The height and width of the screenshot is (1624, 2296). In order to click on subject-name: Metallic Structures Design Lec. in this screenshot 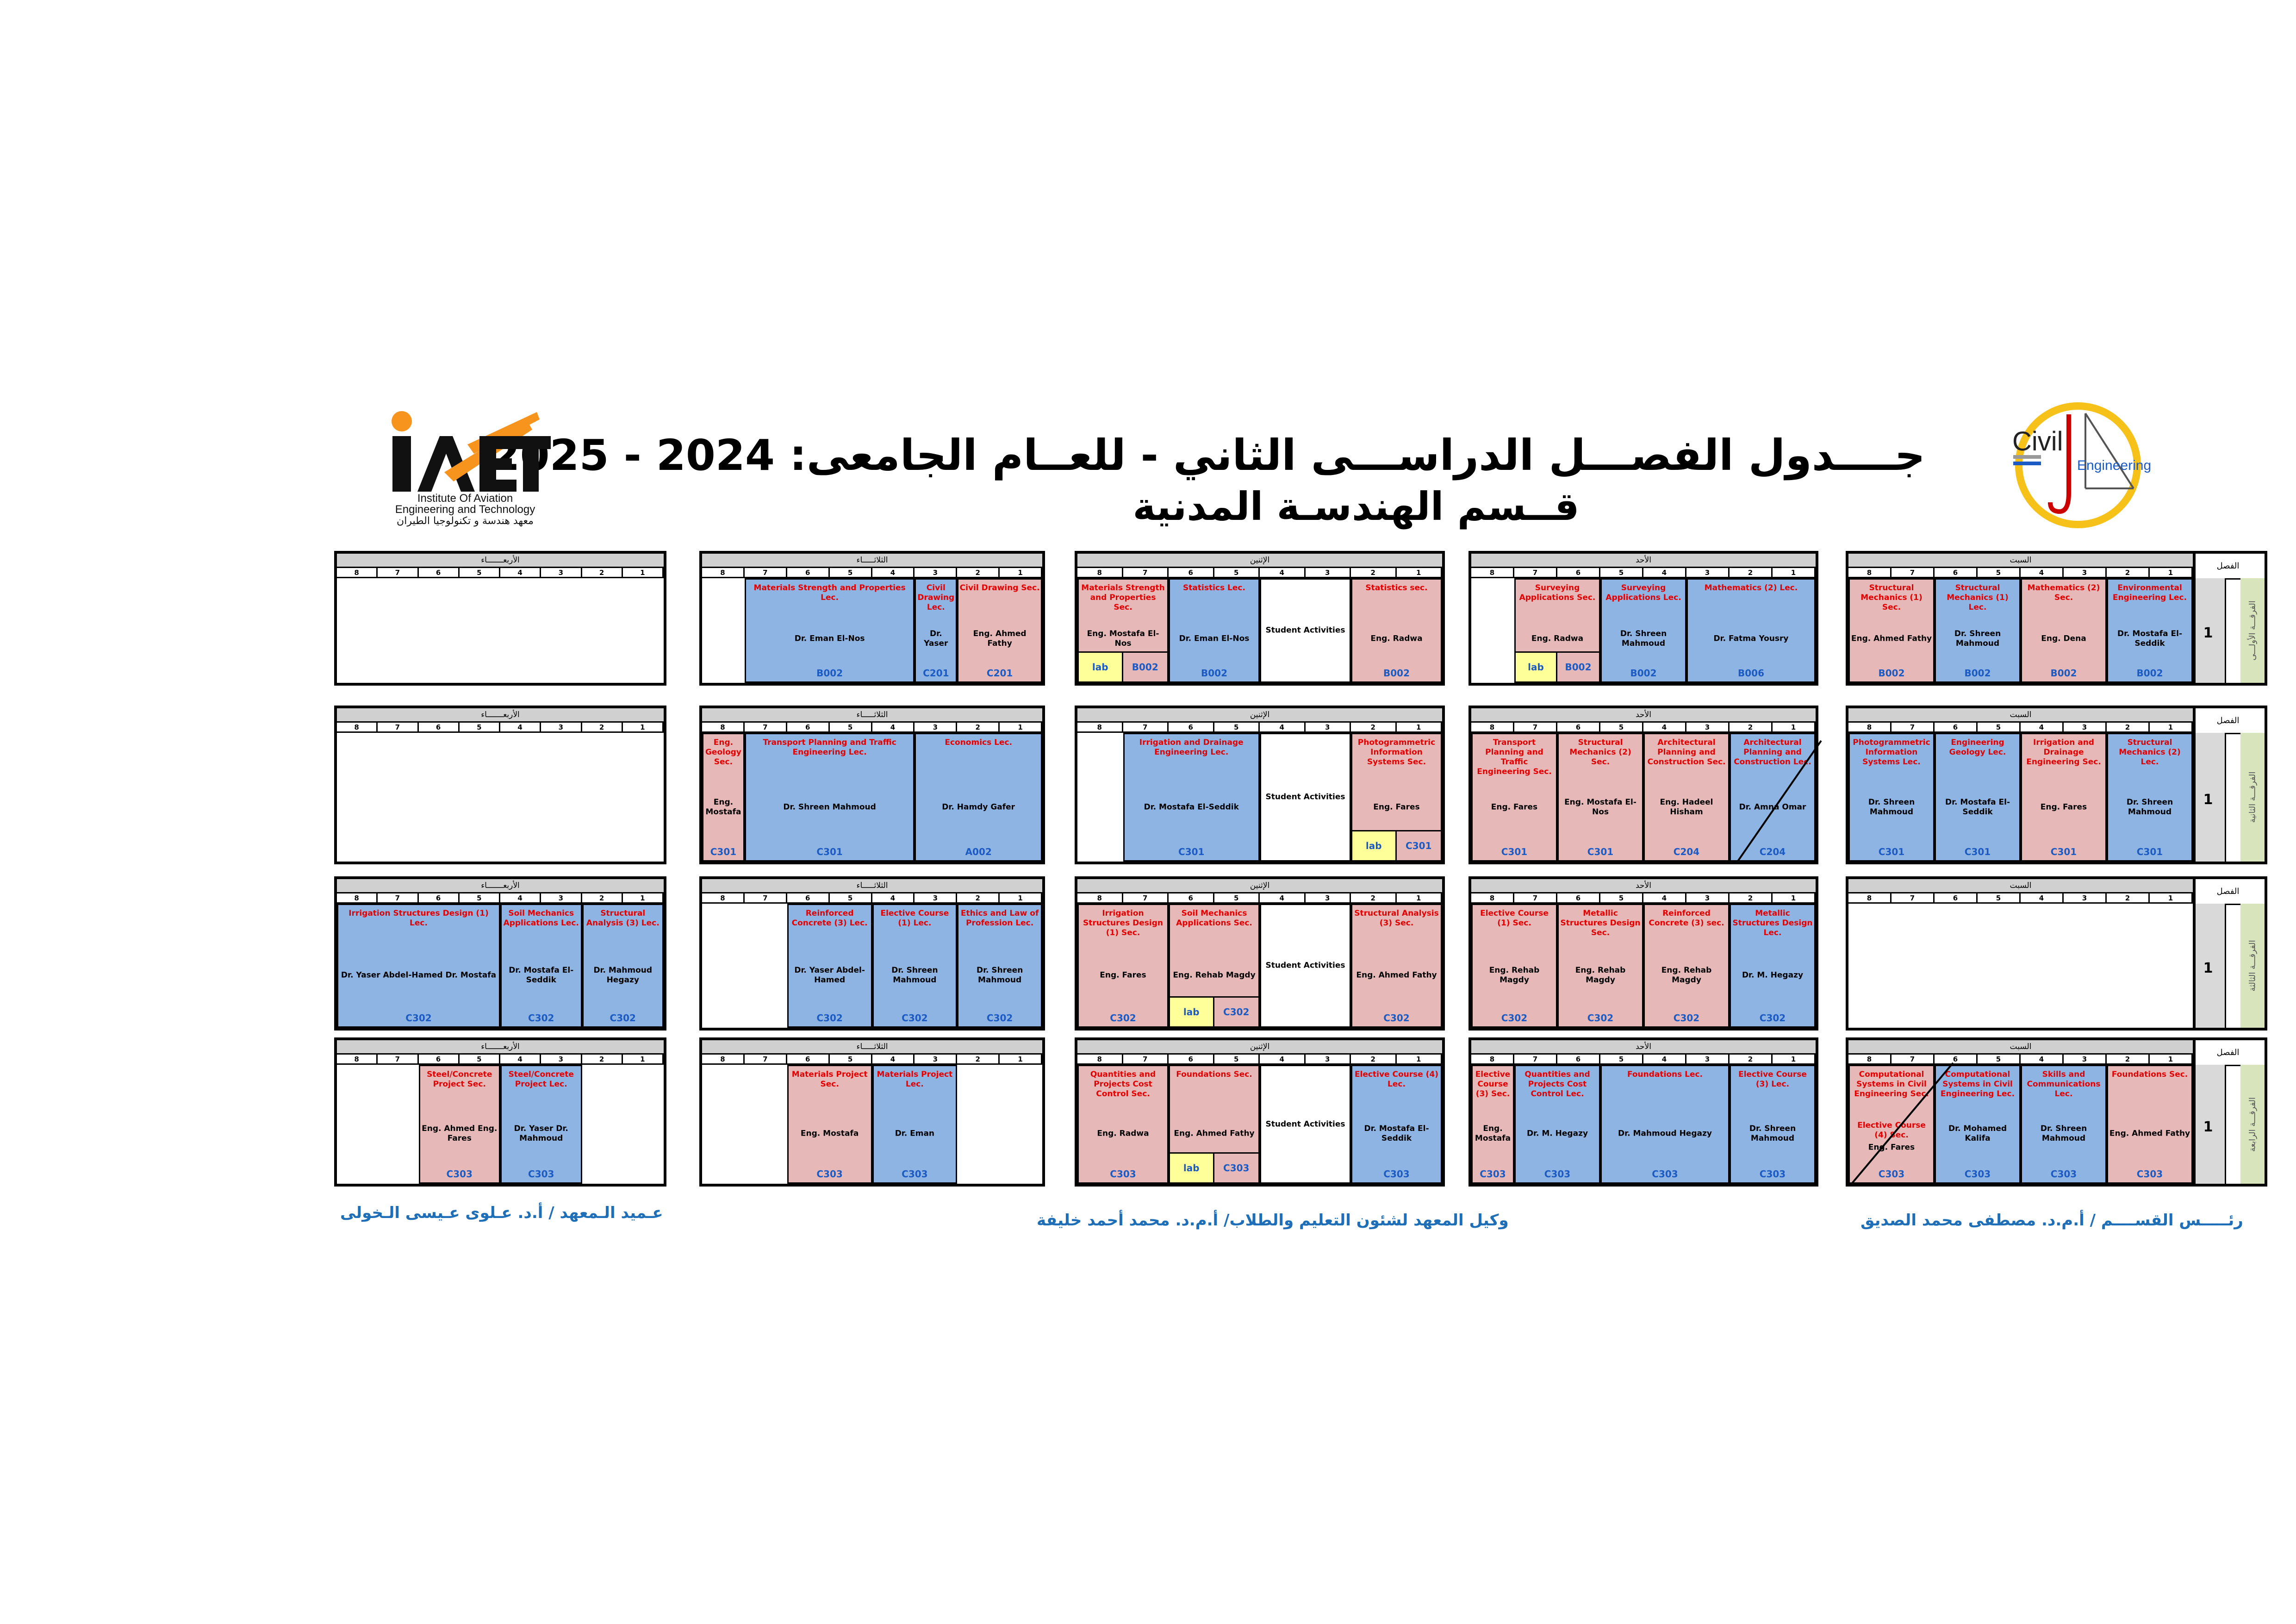, I will do `click(1772, 923)`.